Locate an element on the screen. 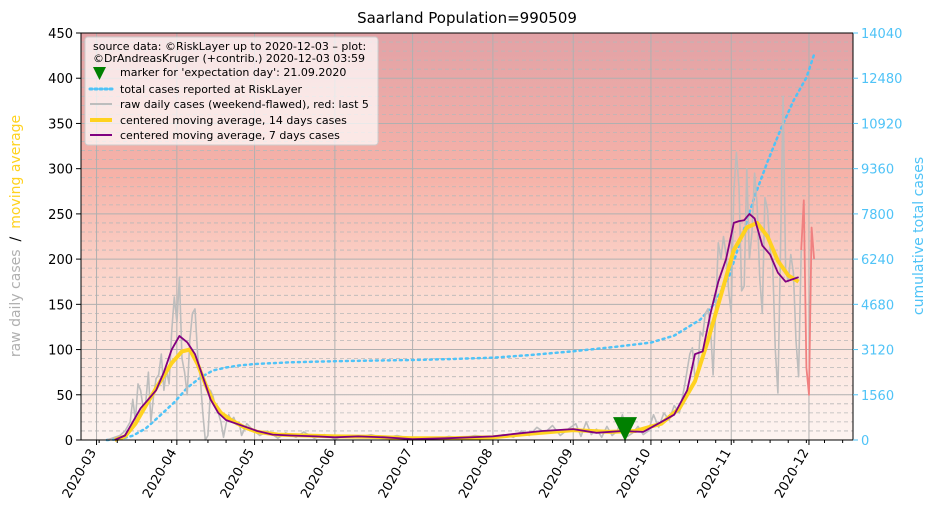 The width and height of the screenshot is (937, 516). right-tick-label: 6240 is located at coordinates (877, 260).